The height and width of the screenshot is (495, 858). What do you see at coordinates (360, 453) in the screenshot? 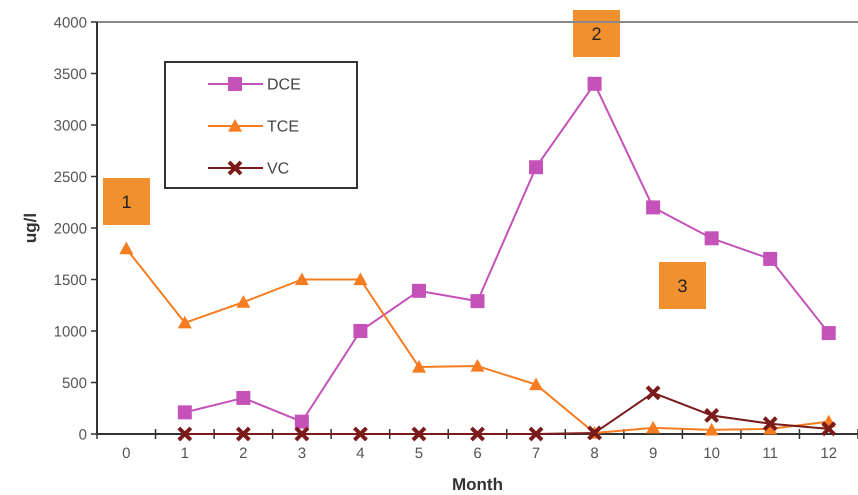
I see `x-tick-label: 4` at bounding box center [360, 453].